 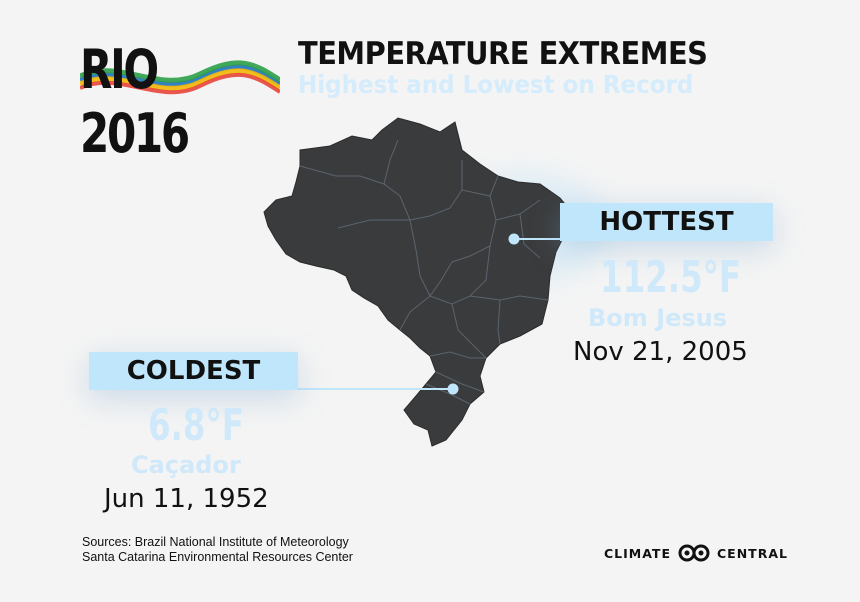 What do you see at coordinates (180, 77) in the screenshot?
I see `logo-ribbon` at bounding box center [180, 77].